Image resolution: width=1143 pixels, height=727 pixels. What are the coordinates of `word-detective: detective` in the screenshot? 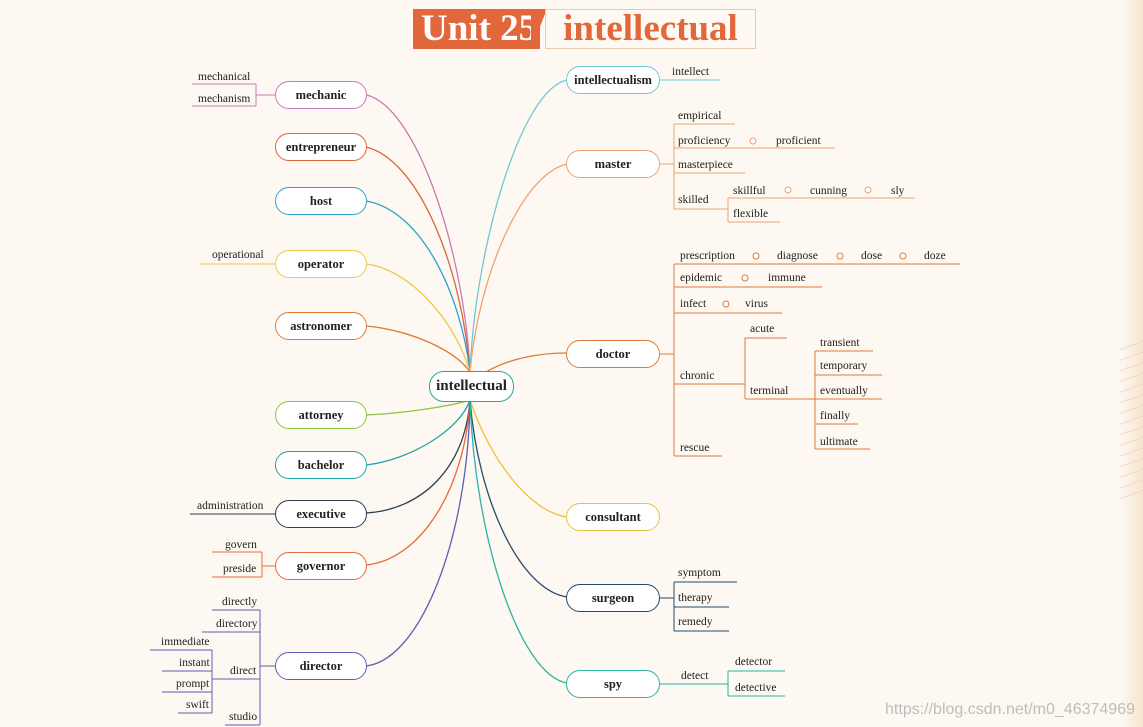 It's located at (756, 688).